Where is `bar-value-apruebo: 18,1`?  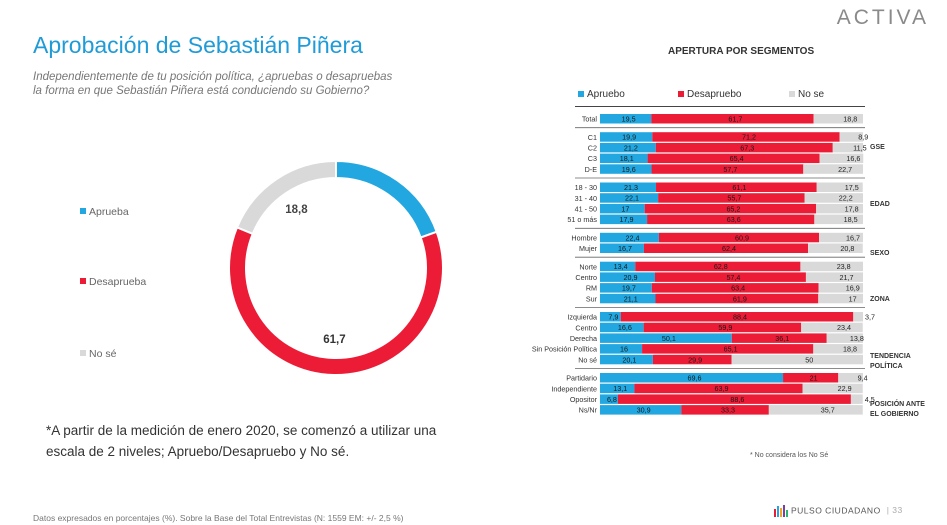
bar-value-apruebo: 18,1 is located at coordinates (627, 158).